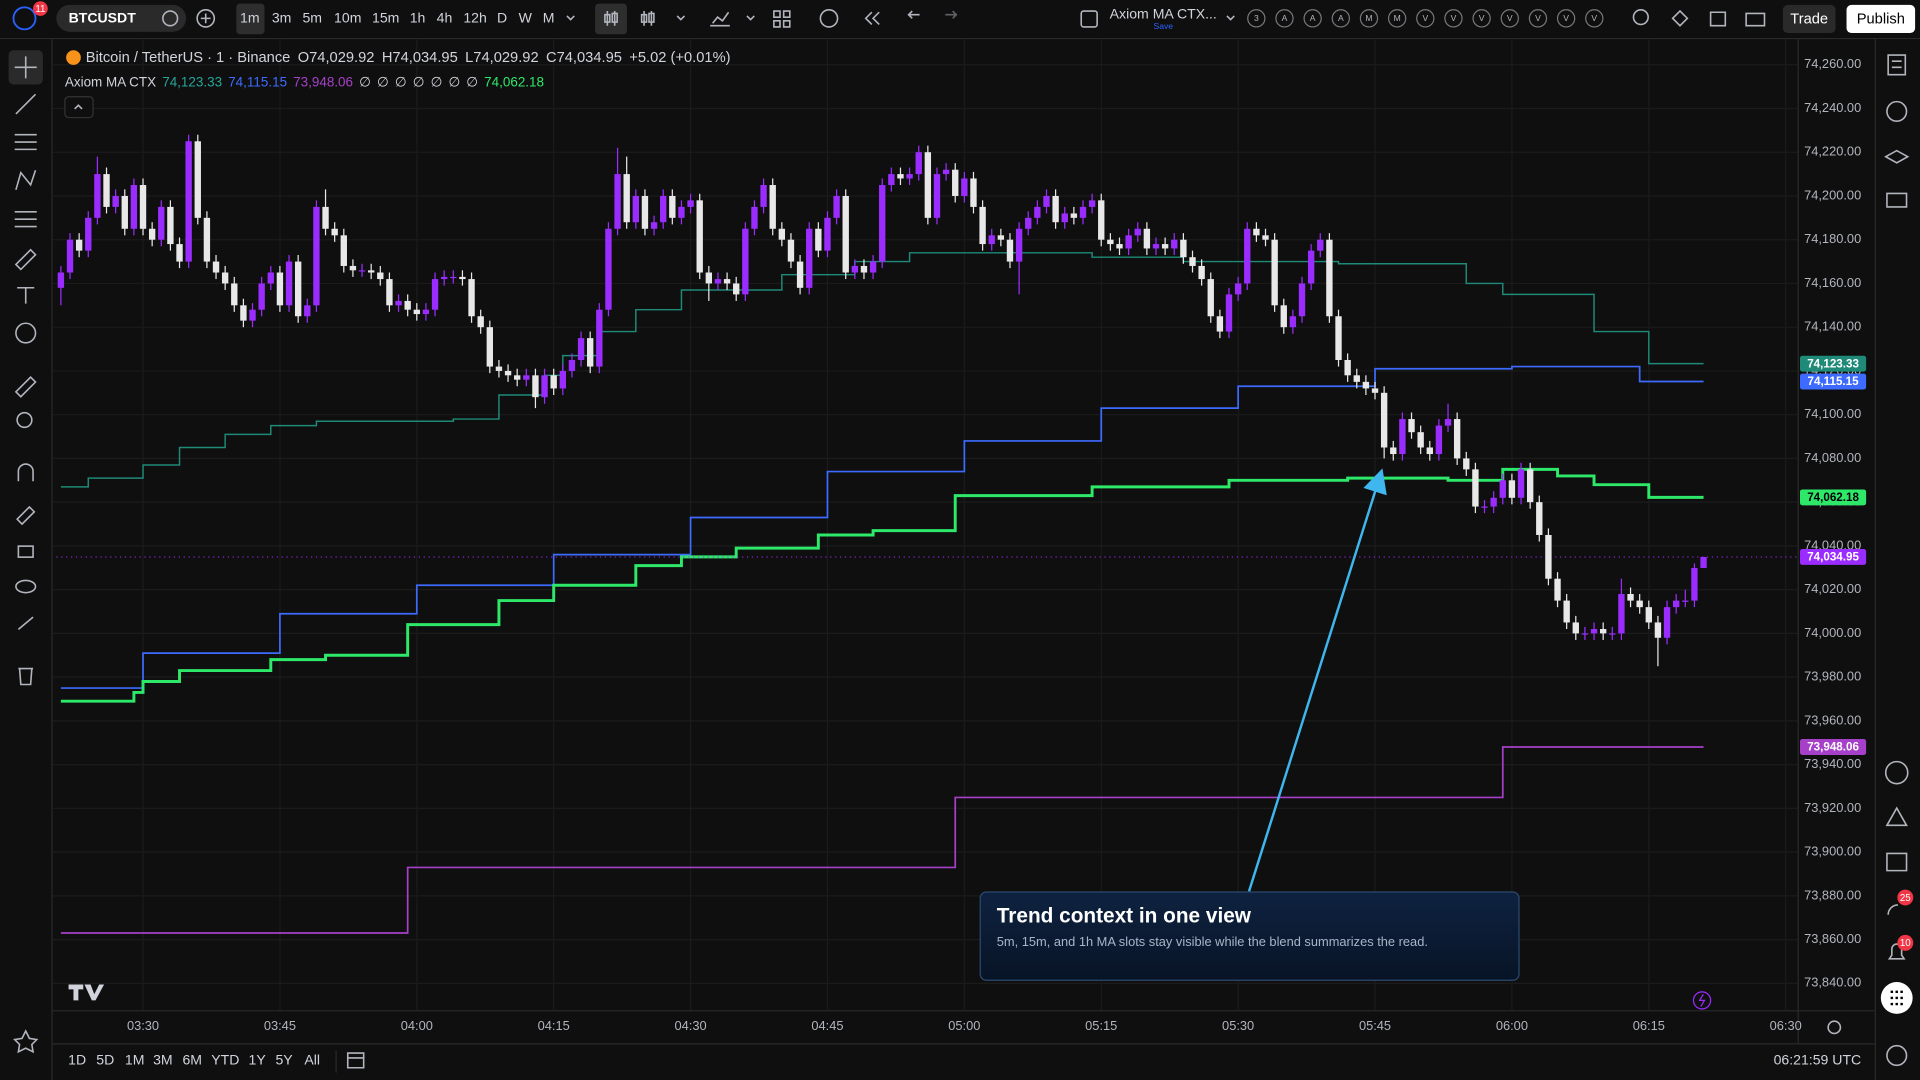  What do you see at coordinates (105, 1060) in the screenshot?
I see `range-button: 5D` at bounding box center [105, 1060].